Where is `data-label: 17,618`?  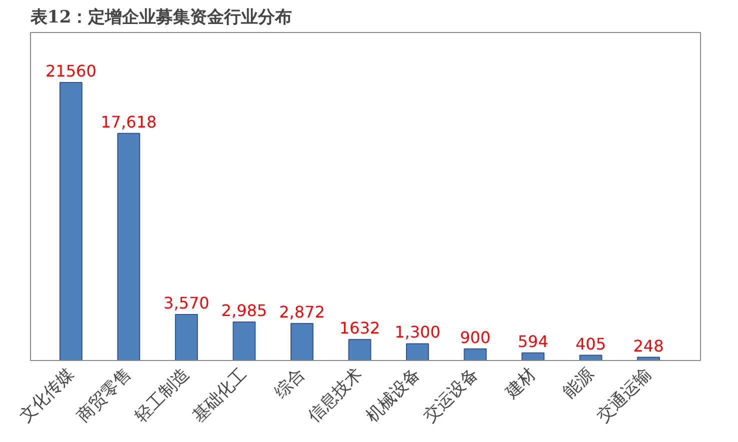 data-label: 17,618 is located at coordinates (128, 122).